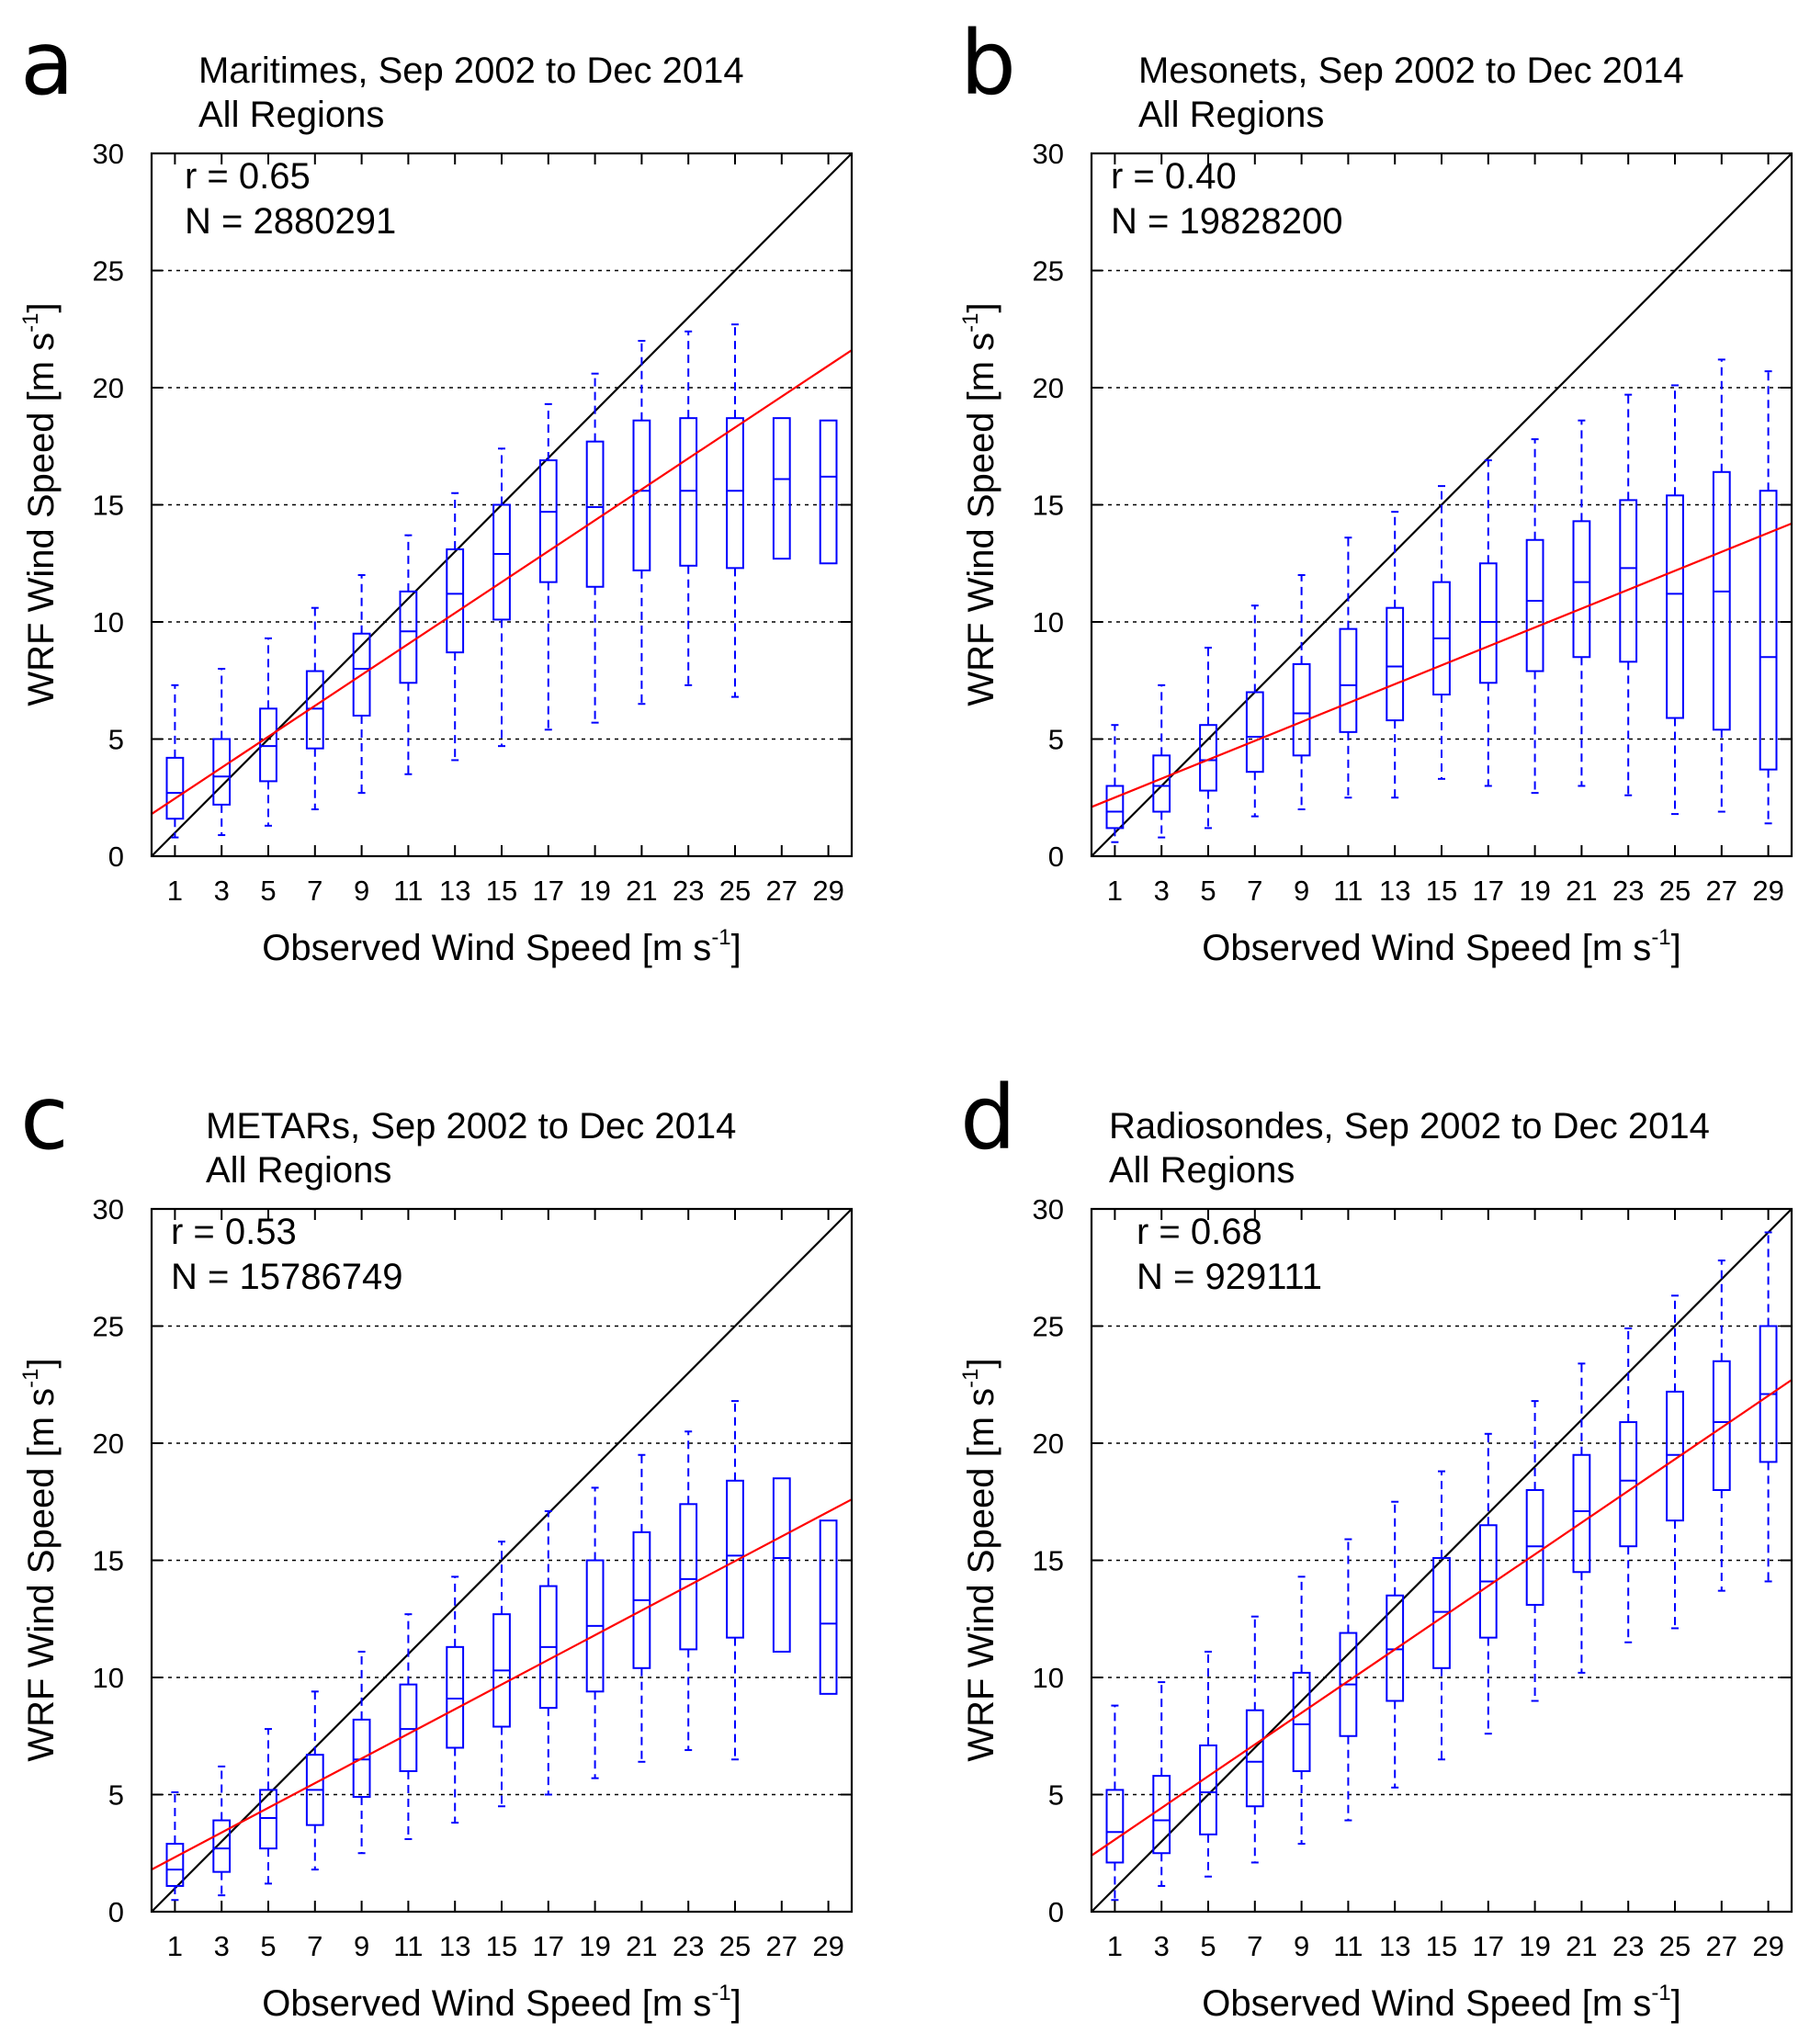 Image resolution: width=1810 pixels, height=2044 pixels. I want to click on chart-title: Radiosondes, Sep 2002 to Dec 2014, so click(1409, 1126).